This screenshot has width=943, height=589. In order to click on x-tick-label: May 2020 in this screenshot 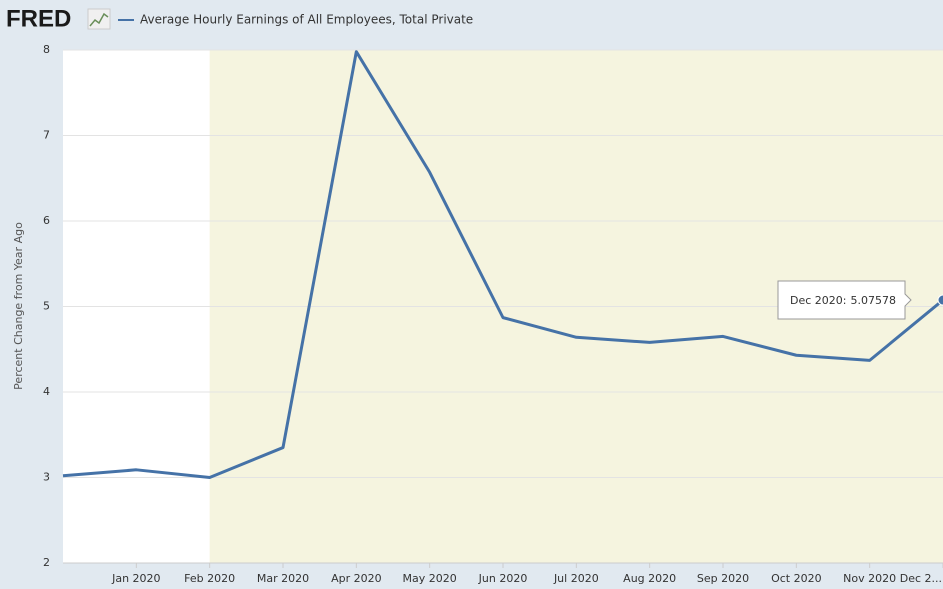, I will do `click(430, 578)`.